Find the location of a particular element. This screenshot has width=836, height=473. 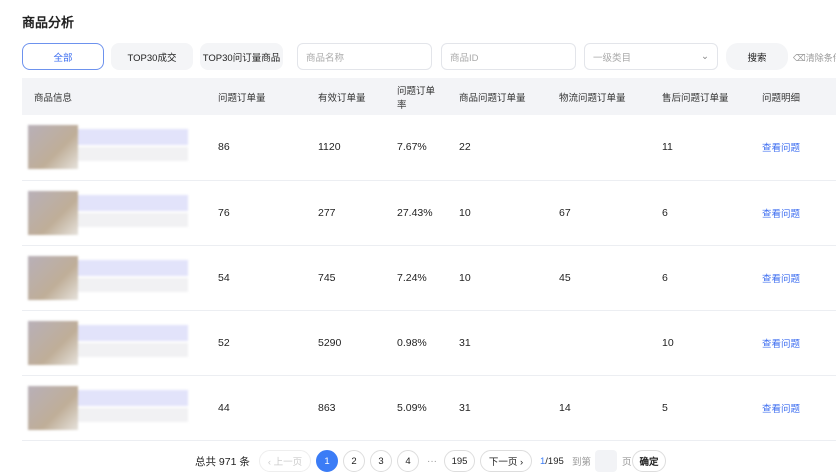

tab-top30-sales: TOP30成交 is located at coordinates (152, 56).